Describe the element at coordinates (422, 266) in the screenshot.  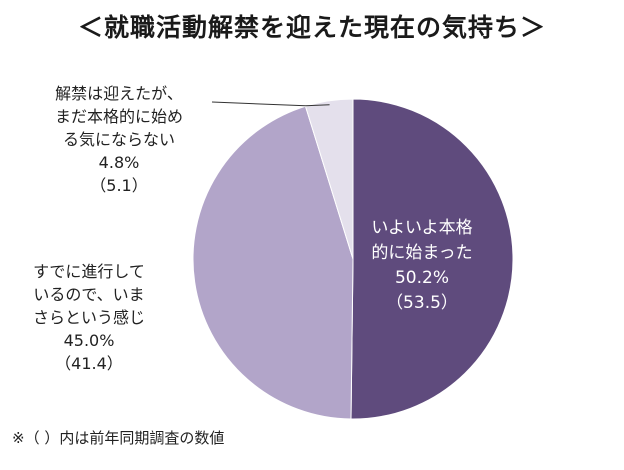
I see `slice-label-started: いよいよ本格 的に始まった 50.2% （53.5）` at that location.